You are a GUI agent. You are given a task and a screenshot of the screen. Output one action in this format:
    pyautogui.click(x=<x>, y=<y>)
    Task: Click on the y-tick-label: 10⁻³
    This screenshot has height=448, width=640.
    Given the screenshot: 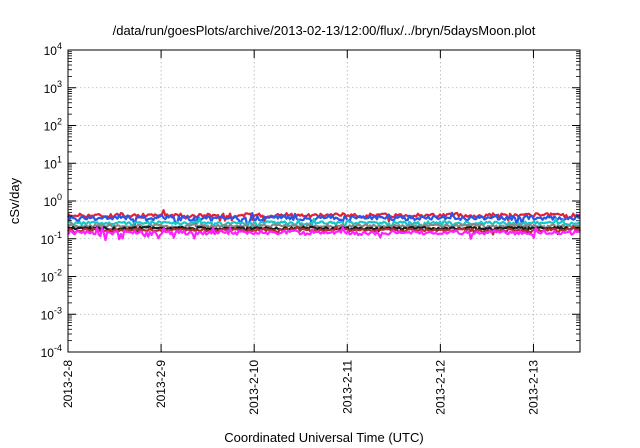 What is the action you would take?
    pyautogui.click(x=51, y=313)
    